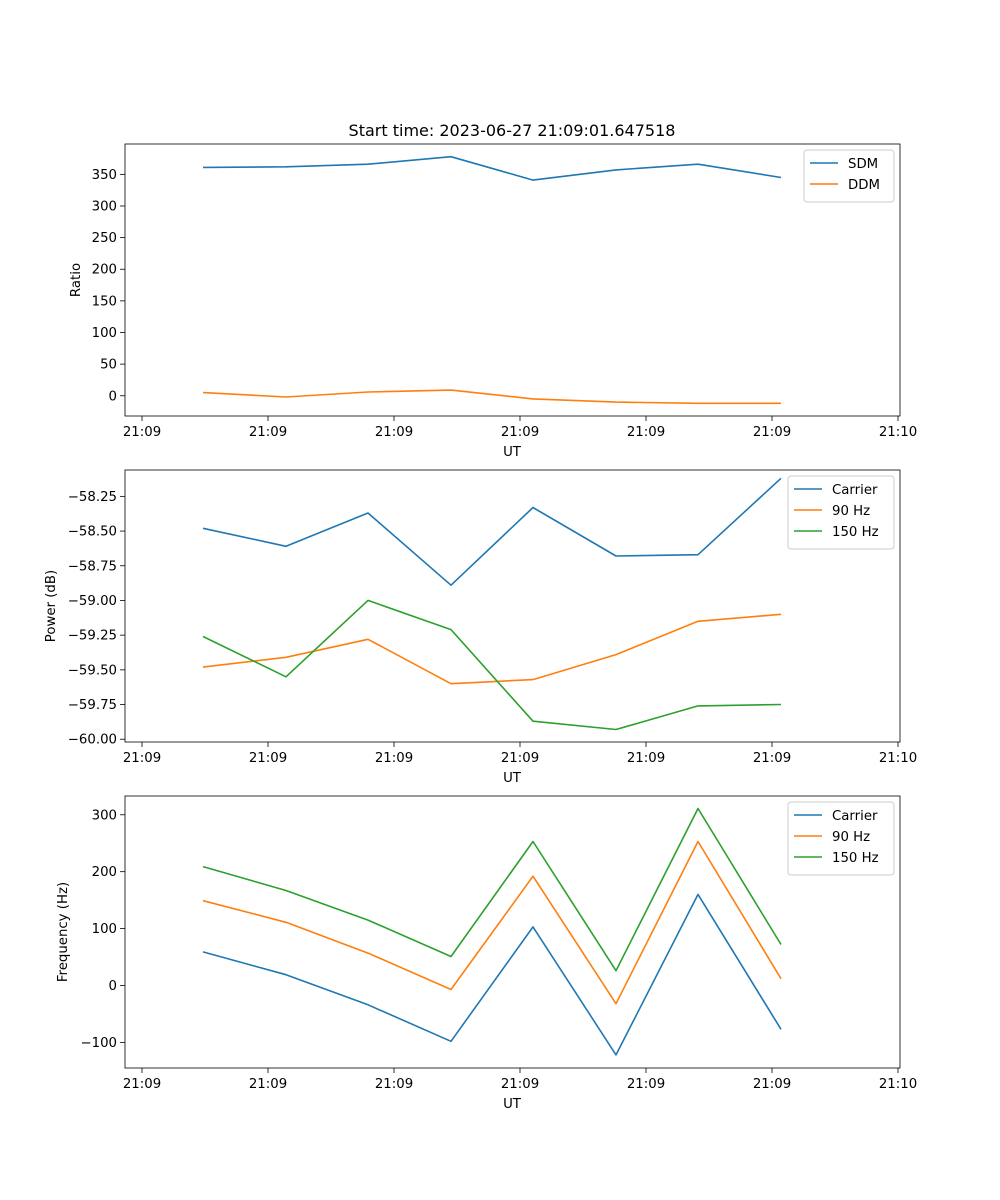  Describe the element at coordinates (92, 670) in the screenshot. I see `y-tick-label: −59.50` at that location.